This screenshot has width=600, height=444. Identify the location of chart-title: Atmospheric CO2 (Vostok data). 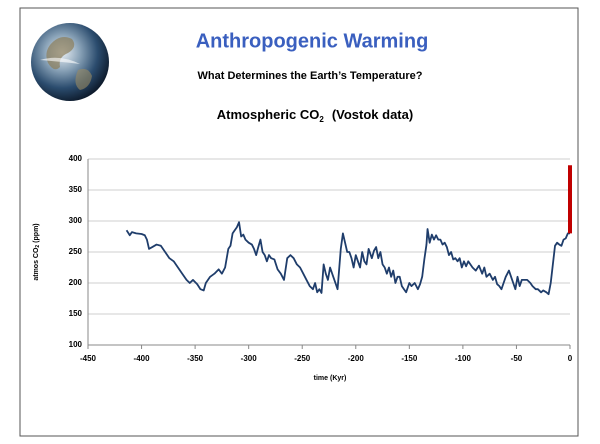
(315, 115).